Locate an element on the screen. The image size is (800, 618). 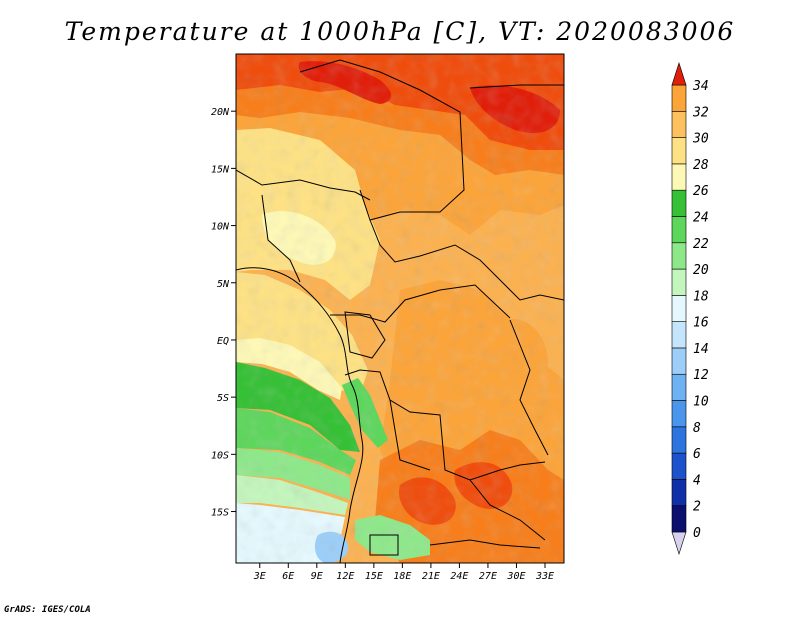
lon-tick-label: 12E is located at coordinates (345, 576).